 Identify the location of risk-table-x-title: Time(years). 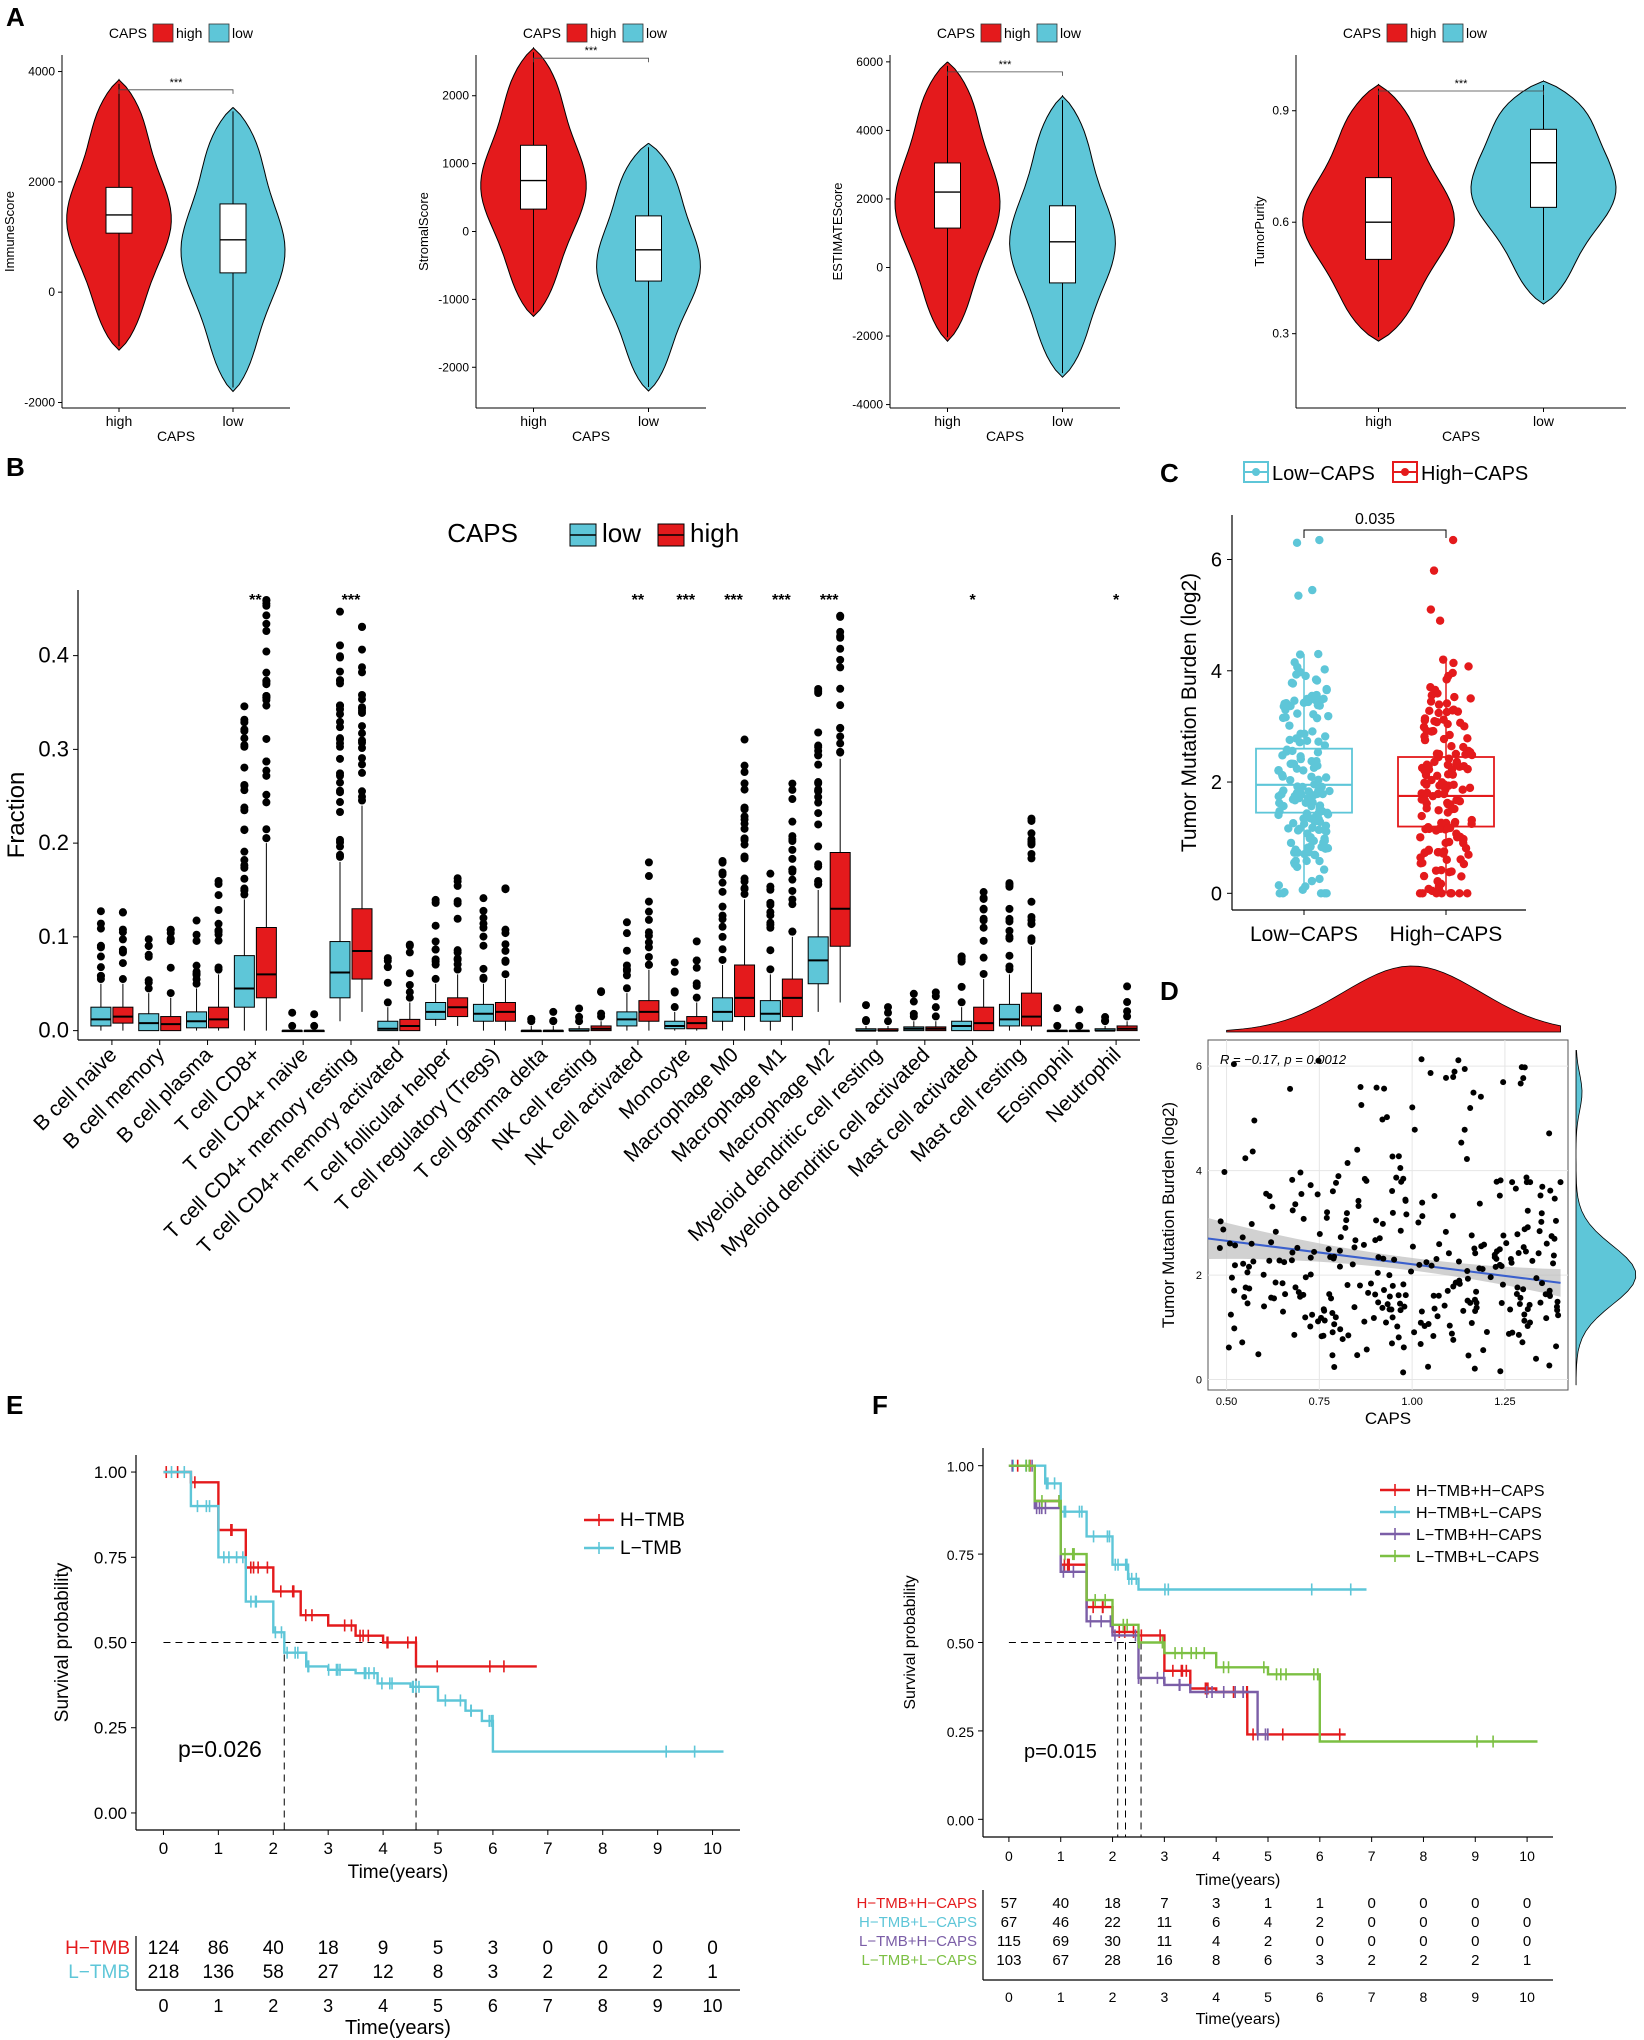
(398, 2028).